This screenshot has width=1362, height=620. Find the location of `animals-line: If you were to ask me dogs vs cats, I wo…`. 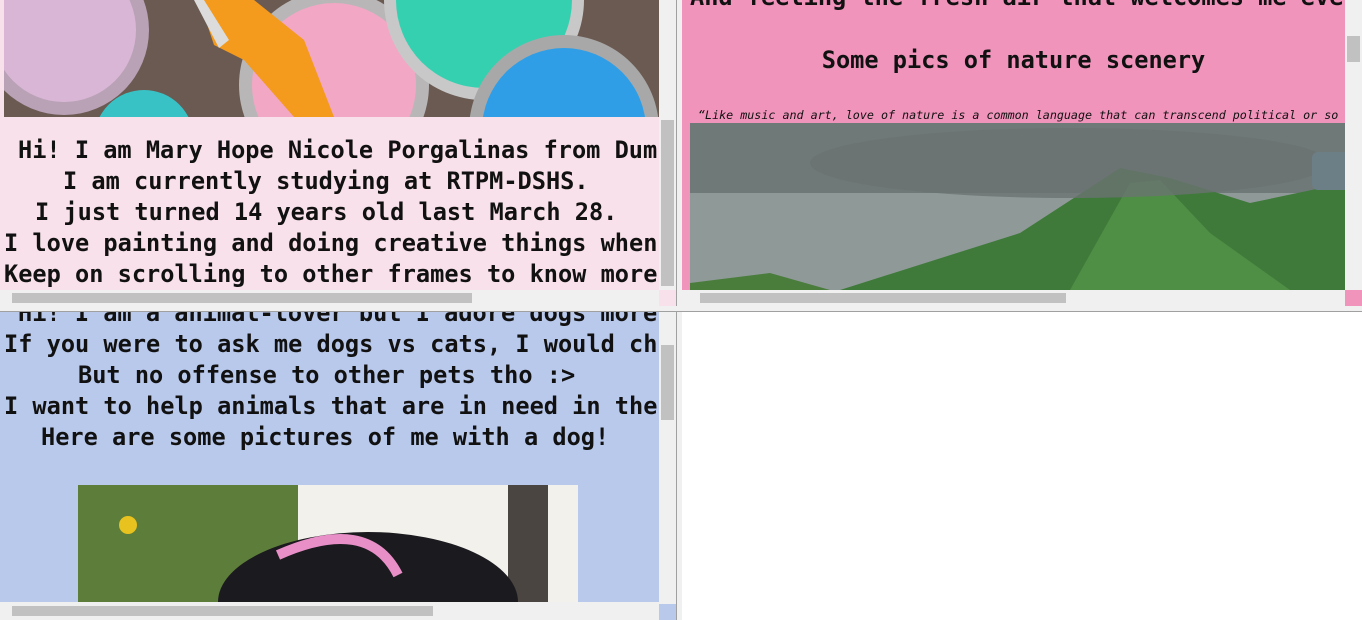

animals-line: If you were to ask me dogs vs cats, I wo… is located at coordinates (331, 344).